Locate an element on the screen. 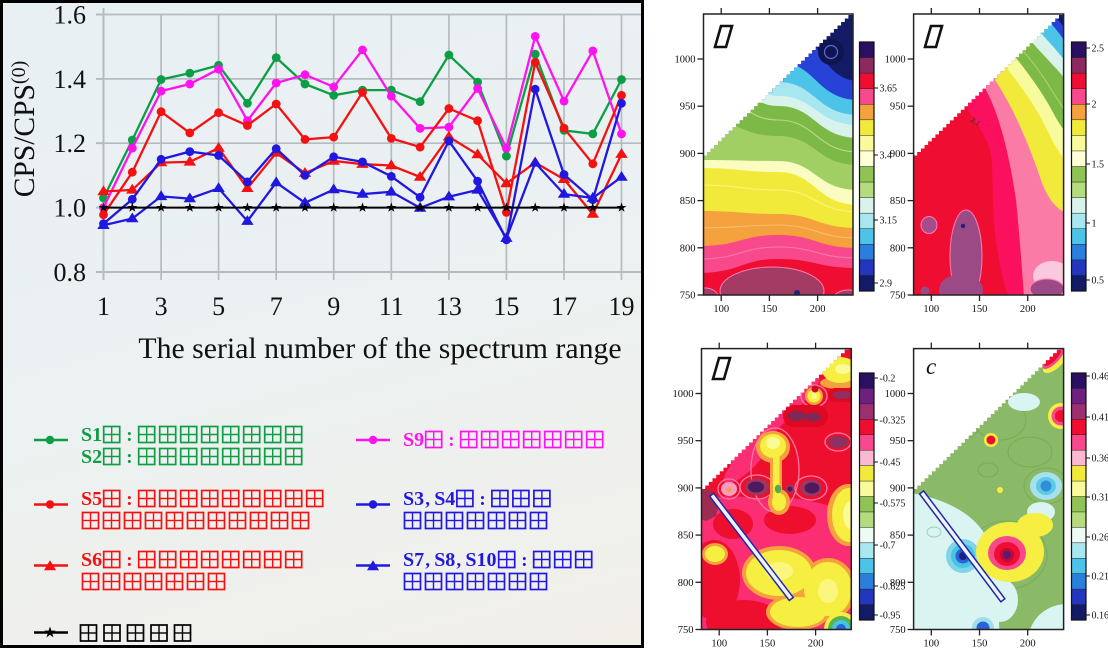  svg-text: 0.5 is located at coordinates (1098, 281).